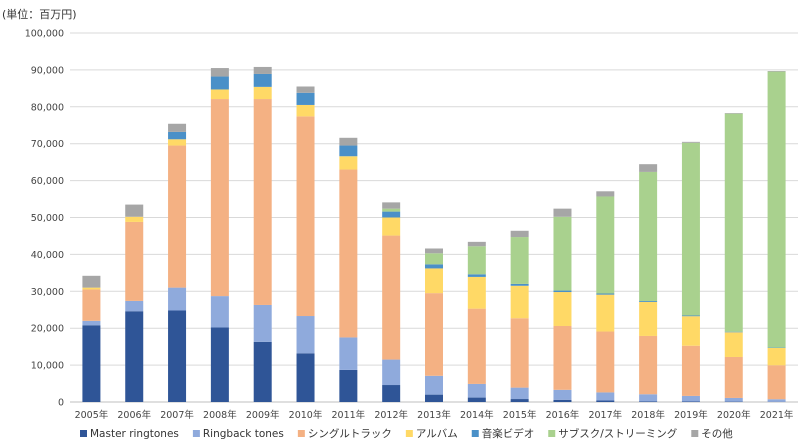  Describe the element at coordinates (734, 415) in the screenshot. I see `x-tick-label: 2020年` at that location.